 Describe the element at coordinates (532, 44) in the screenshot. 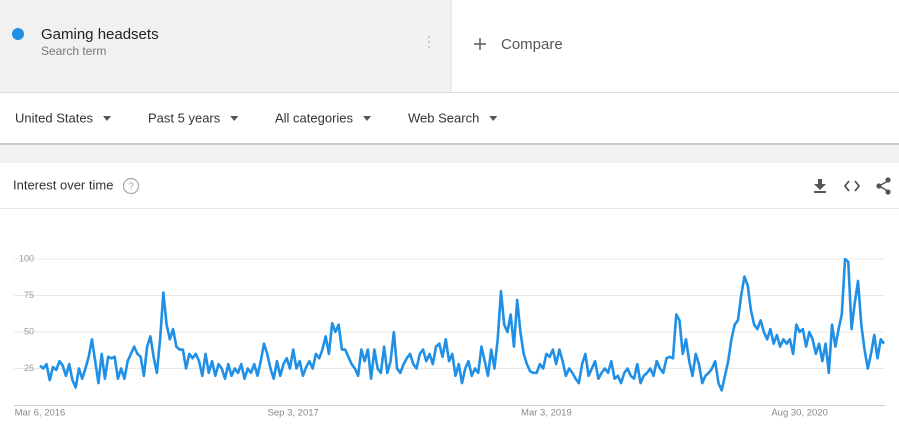

I see `compare-button: Compare` at that location.